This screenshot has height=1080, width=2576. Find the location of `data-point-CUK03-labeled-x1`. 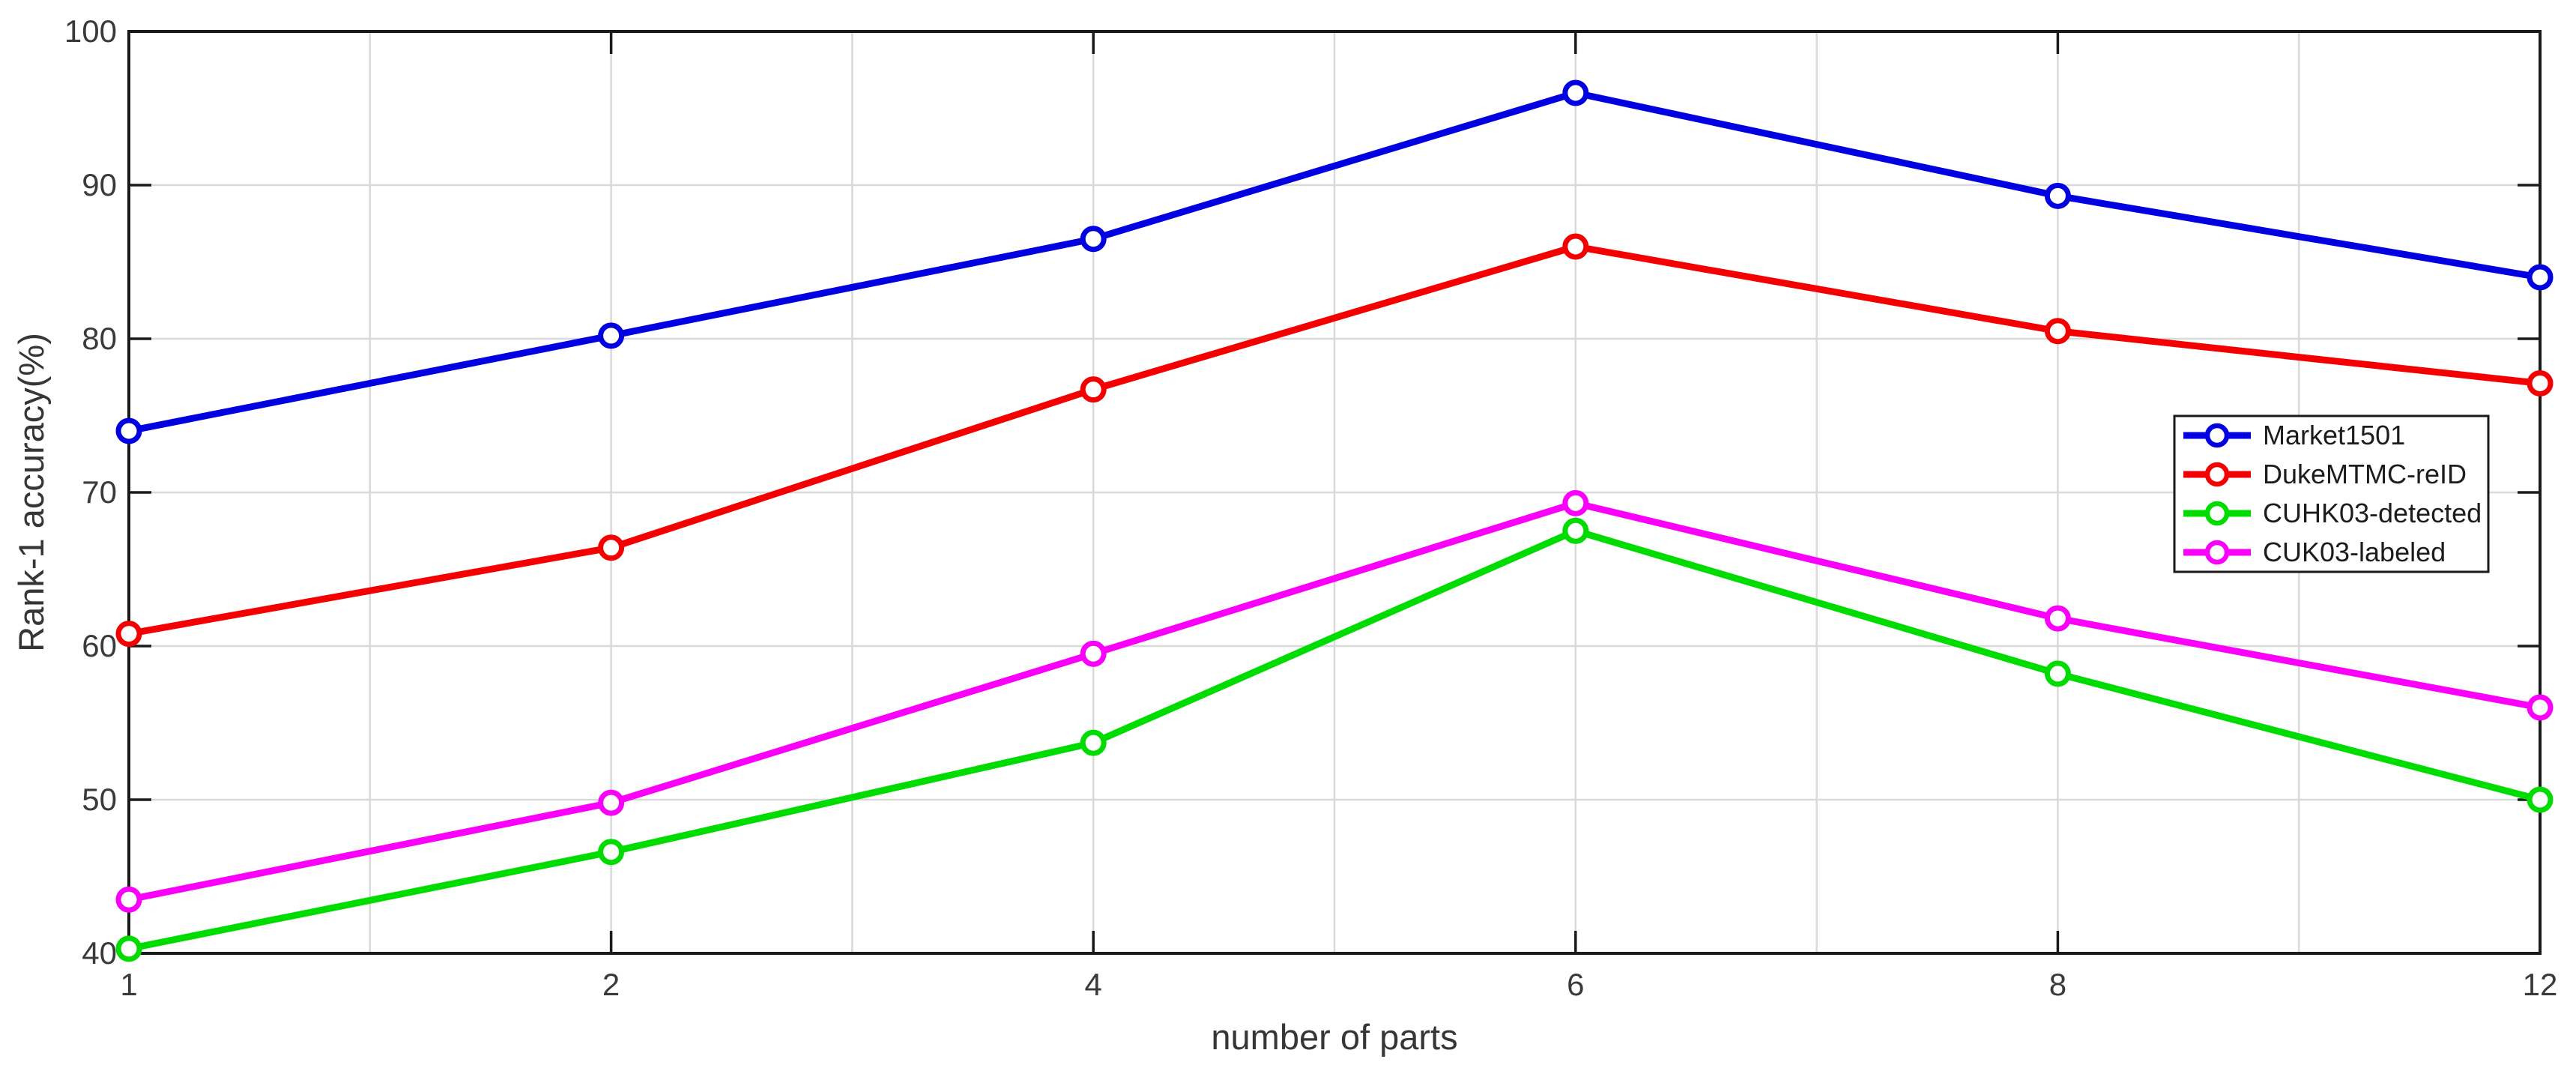

data-point-CUK03-labeled-x1 is located at coordinates (128, 900).